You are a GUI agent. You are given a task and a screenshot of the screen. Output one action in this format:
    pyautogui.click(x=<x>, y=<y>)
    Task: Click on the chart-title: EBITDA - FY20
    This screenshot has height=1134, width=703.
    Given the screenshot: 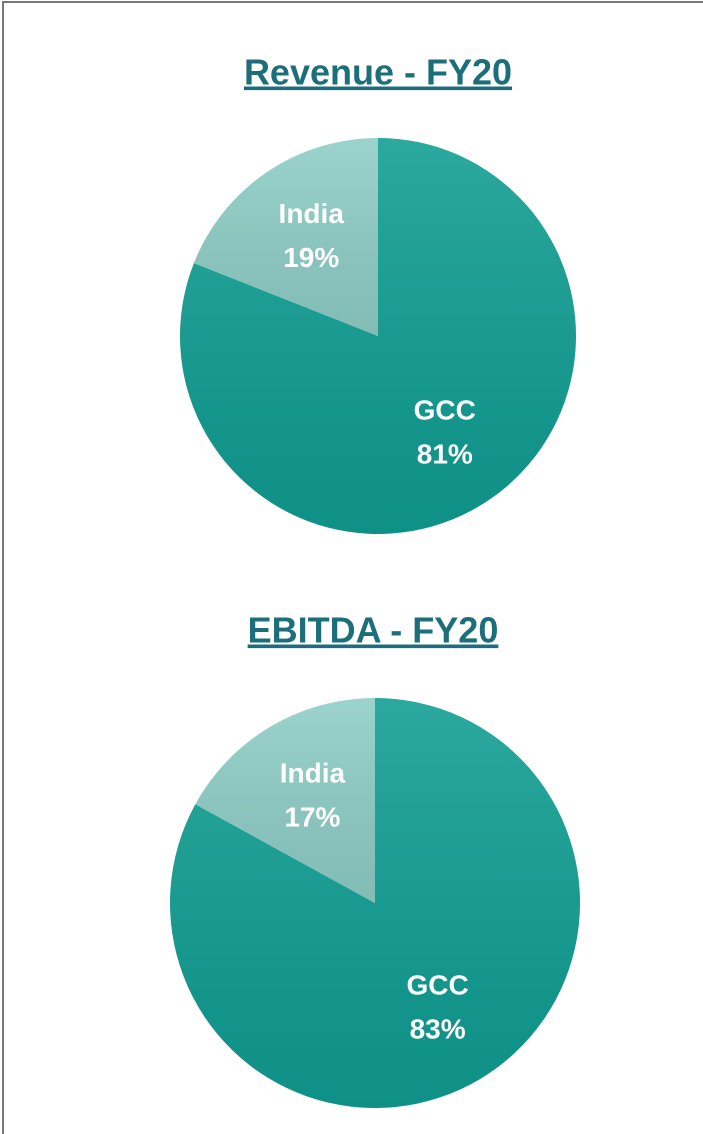 What is the action you would take?
    pyautogui.click(x=373, y=630)
    